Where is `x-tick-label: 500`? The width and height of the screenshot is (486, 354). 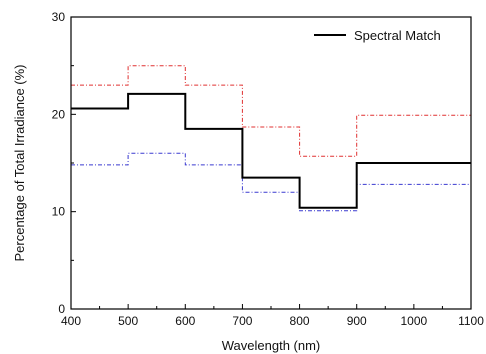 x-tick-label: 500 is located at coordinates (128, 321).